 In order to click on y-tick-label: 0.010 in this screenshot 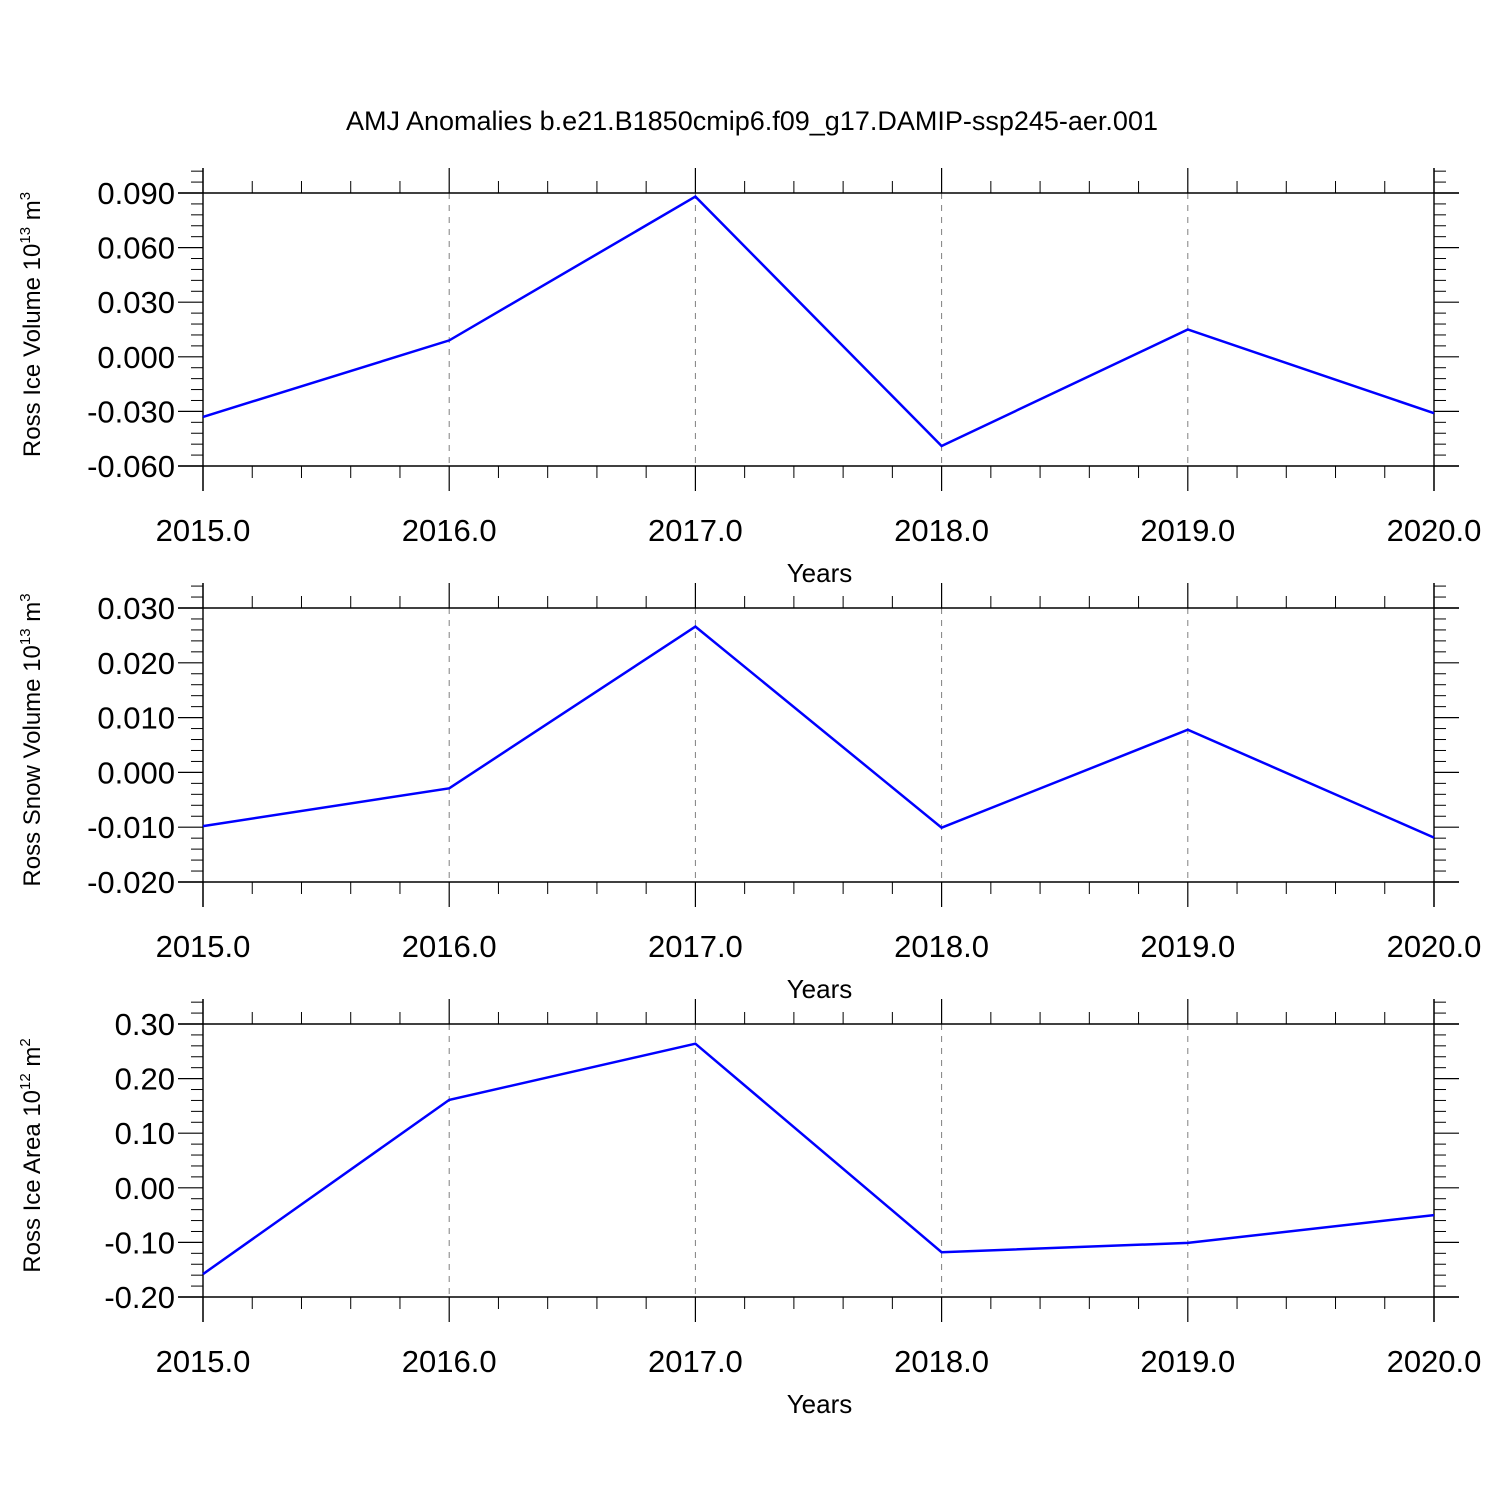, I will do `click(136, 718)`.